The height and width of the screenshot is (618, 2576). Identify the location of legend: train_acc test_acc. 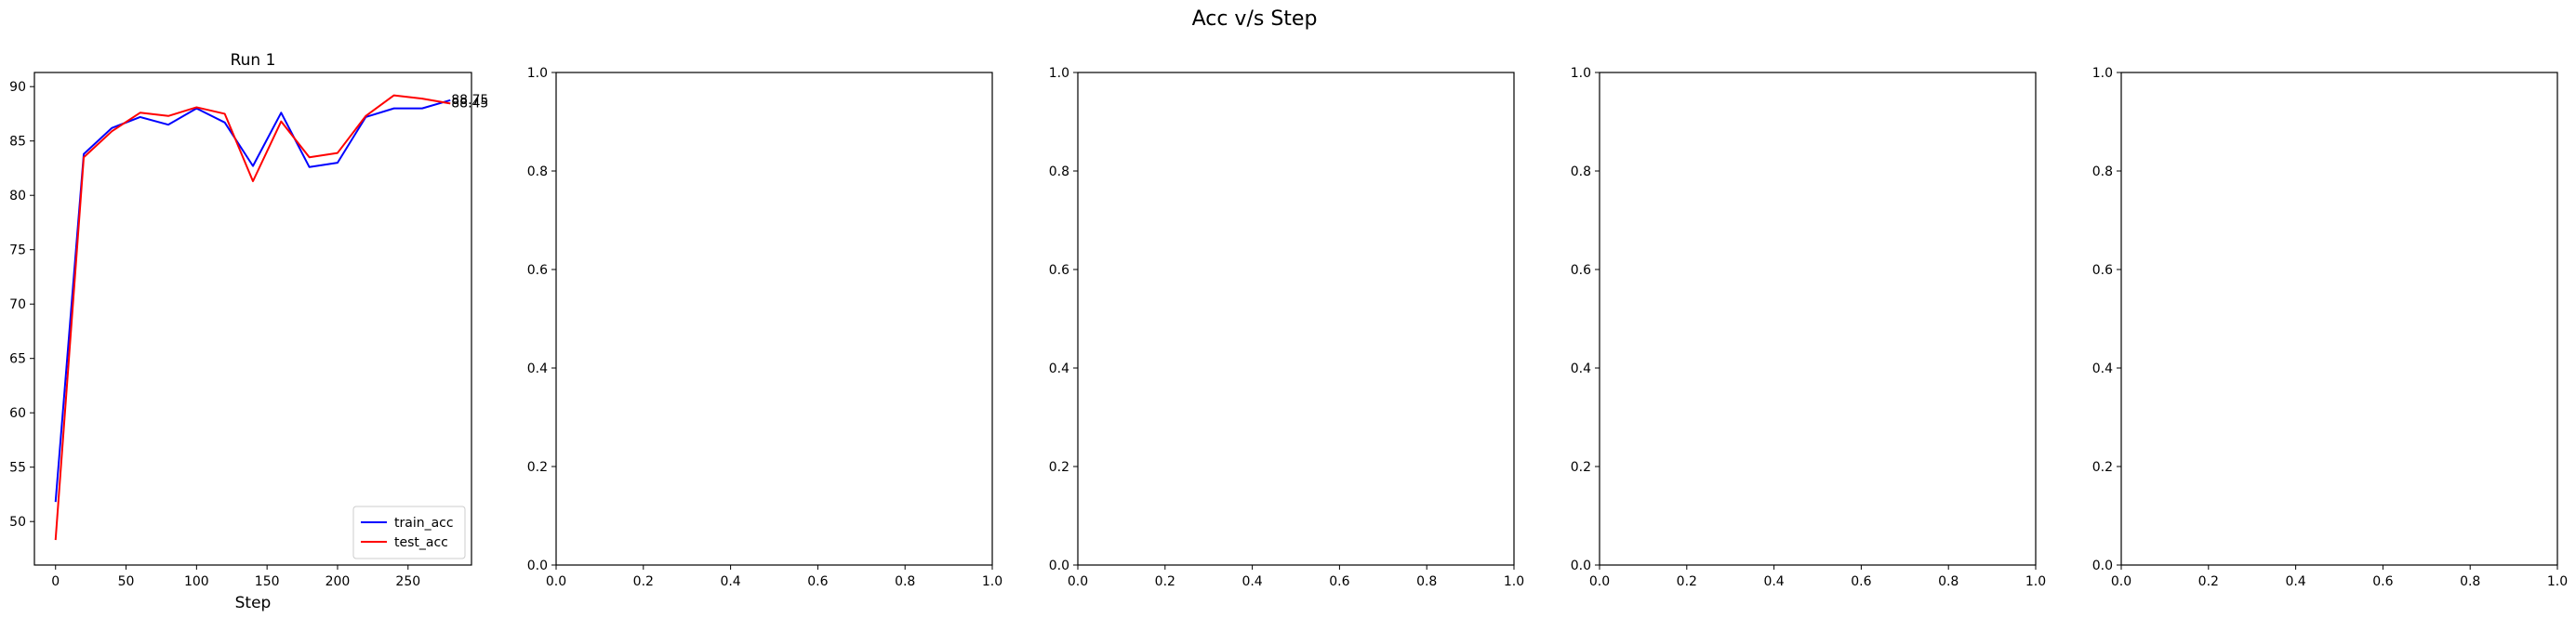
(409, 532).